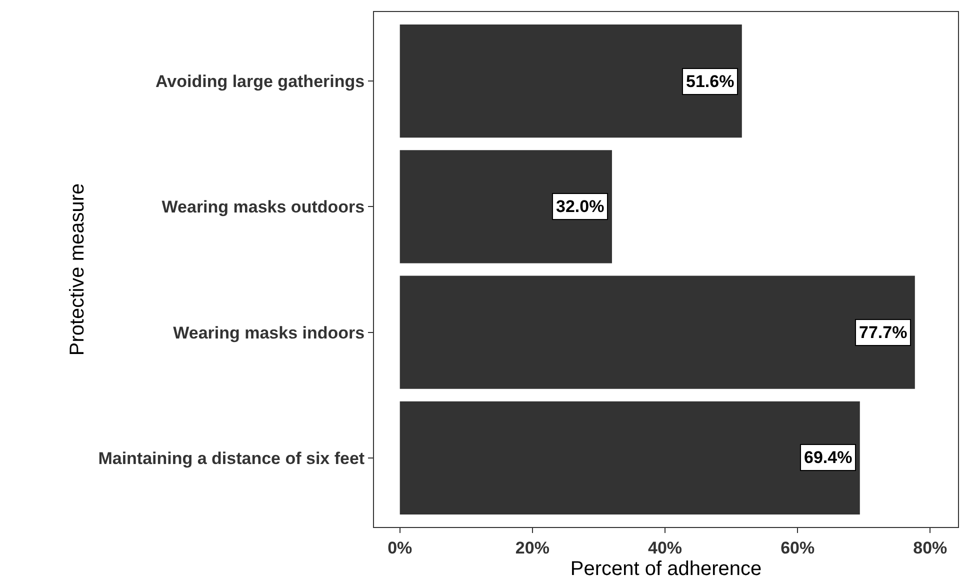 This screenshot has height=582, width=977. What do you see at coordinates (797, 548) in the screenshot?
I see `x-tick-label: 60%` at bounding box center [797, 548].